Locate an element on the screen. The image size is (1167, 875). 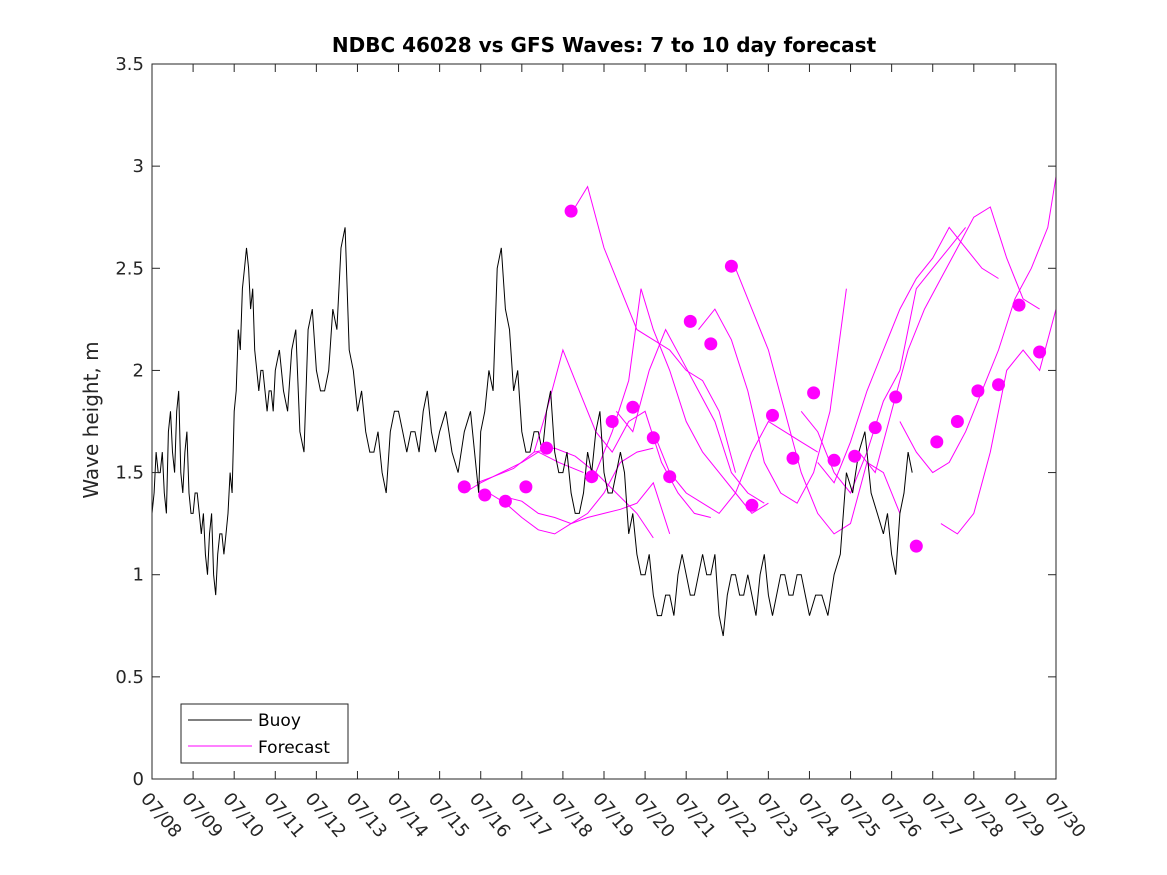
y-tick-label: 0 is located at coordinates (138, 779).